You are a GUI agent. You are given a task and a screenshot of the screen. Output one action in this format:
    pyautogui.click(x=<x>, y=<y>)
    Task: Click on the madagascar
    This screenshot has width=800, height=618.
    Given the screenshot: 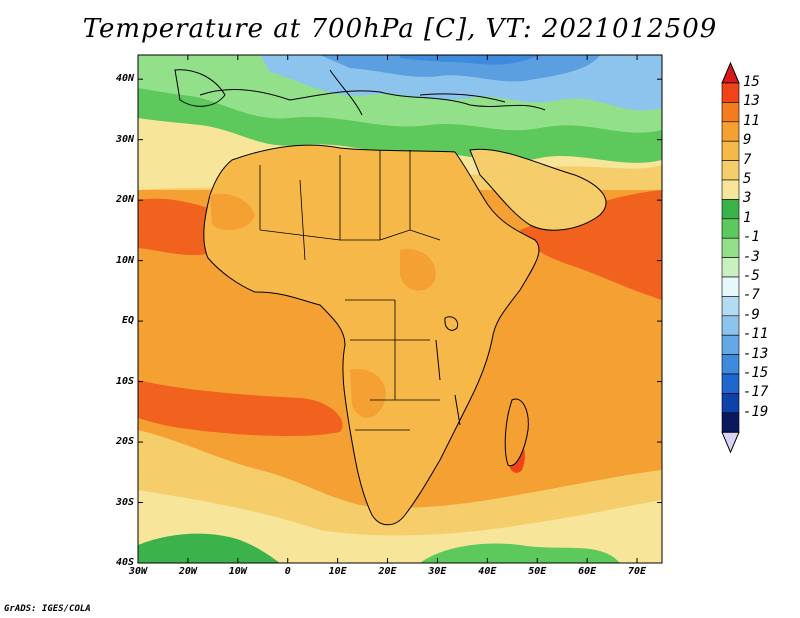 What is the action you would take?
    pyautogui.click(x=516, y=432)
    